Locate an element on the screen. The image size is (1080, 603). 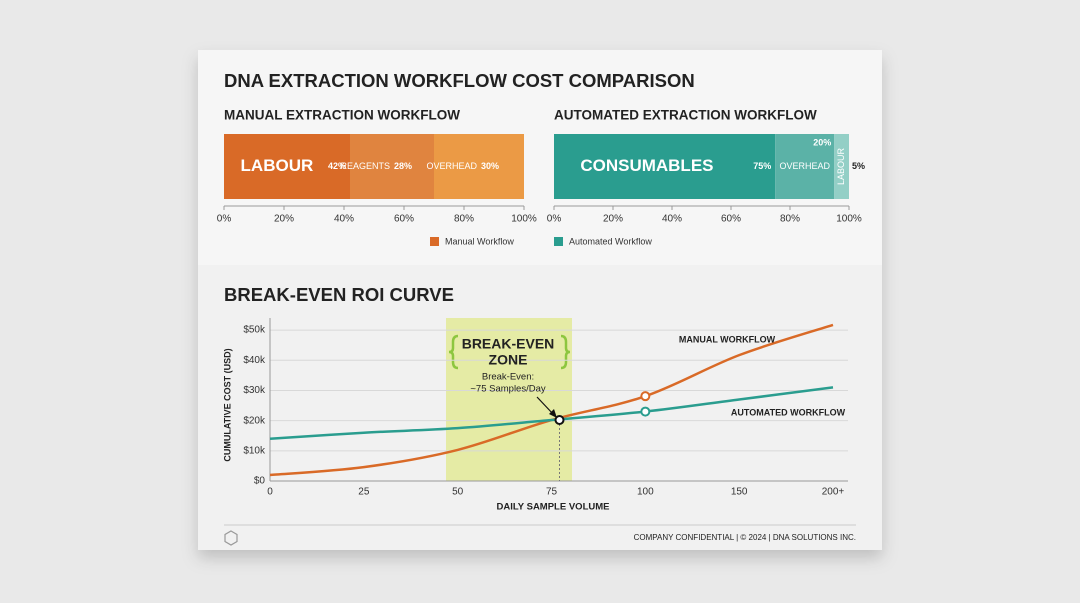
arrow-head is located at coordinates (553, 413).